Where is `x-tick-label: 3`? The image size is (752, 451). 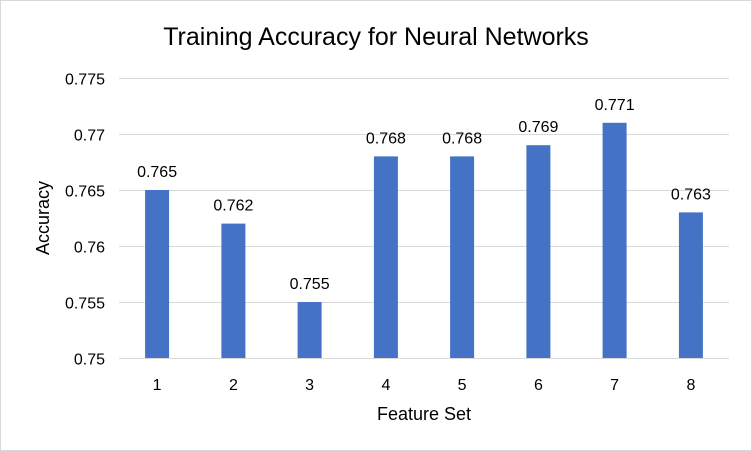
x-tick-label: 3 is located at coordinates (309, 385).